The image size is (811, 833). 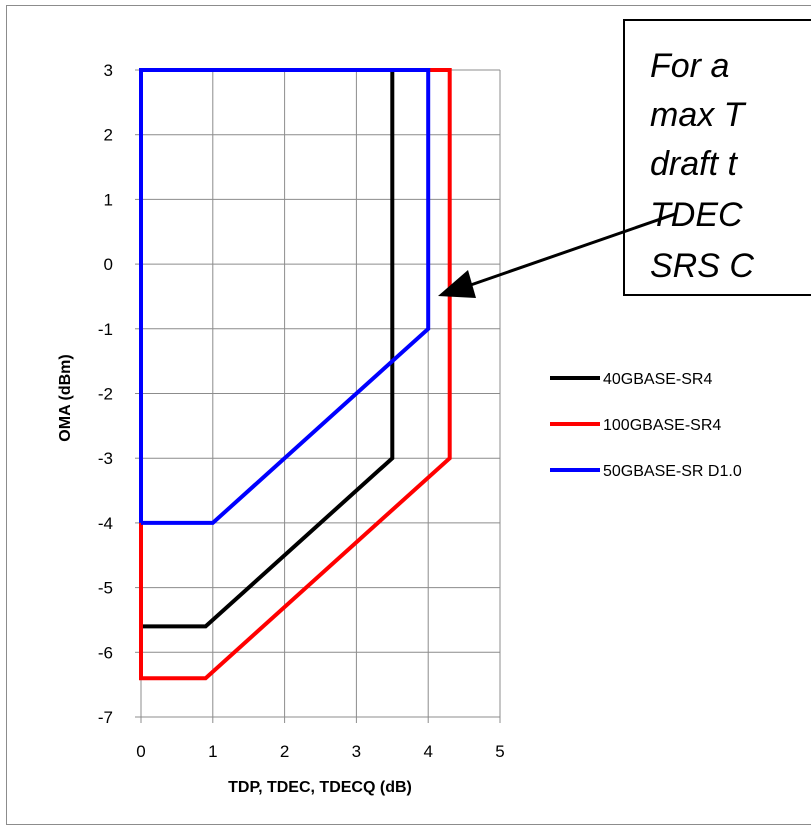 I want to click on y-tick-label: 3, so click(x=108, y=70).